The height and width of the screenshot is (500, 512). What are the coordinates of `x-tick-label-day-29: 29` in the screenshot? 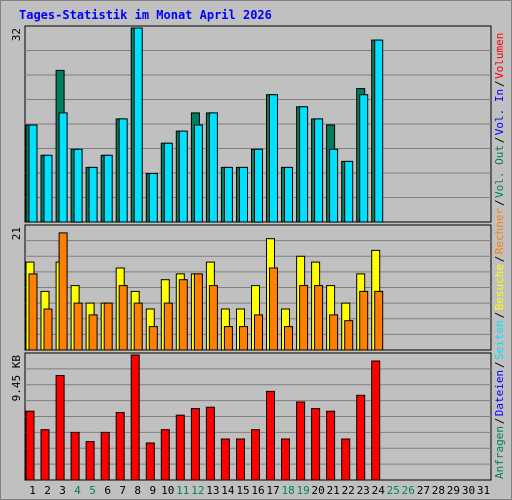 It's located at (453, 490).